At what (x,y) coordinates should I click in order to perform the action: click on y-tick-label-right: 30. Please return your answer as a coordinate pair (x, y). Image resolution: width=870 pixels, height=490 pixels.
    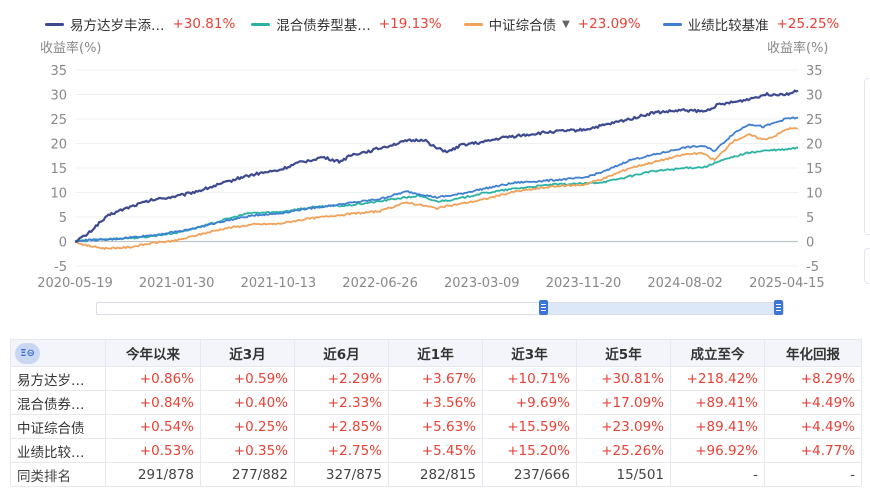
    Looking at the image, I should click on (814, 96).